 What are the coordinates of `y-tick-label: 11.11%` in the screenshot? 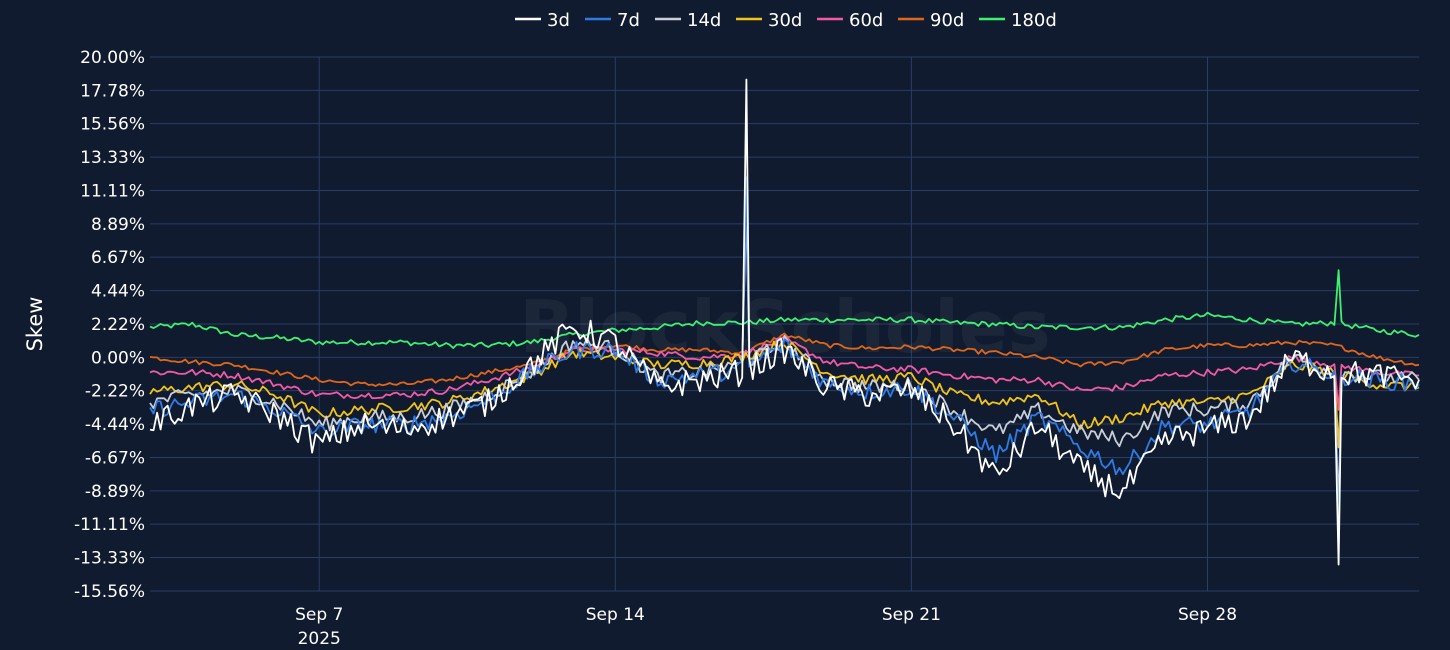 It's located at (112, 192).